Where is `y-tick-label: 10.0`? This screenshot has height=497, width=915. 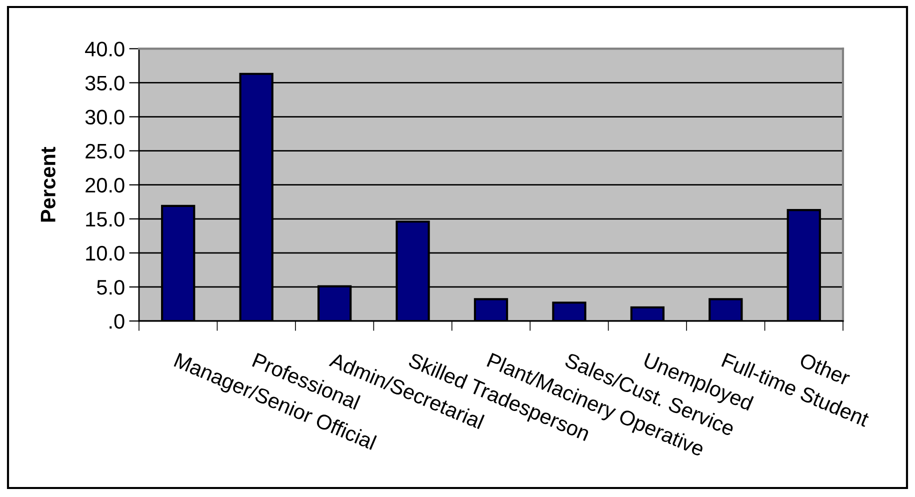
y-tick-label: 10.0 is located at coordinates (105, 253).